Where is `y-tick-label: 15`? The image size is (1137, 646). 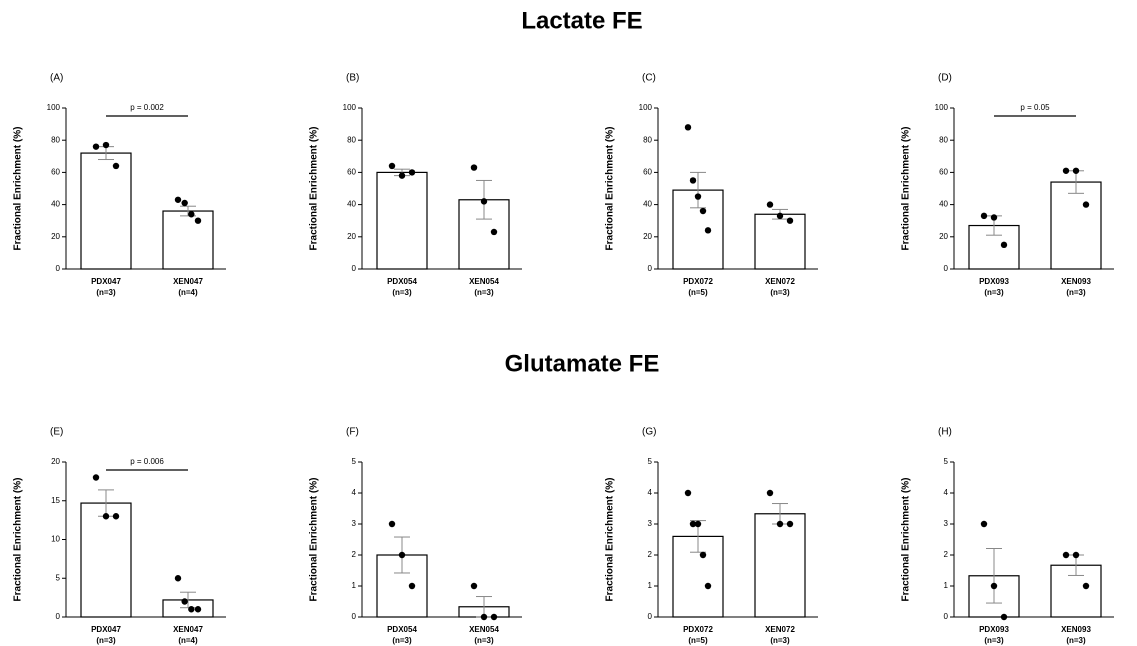
y-tick-label: 15 is located at coordinates (55, 500).